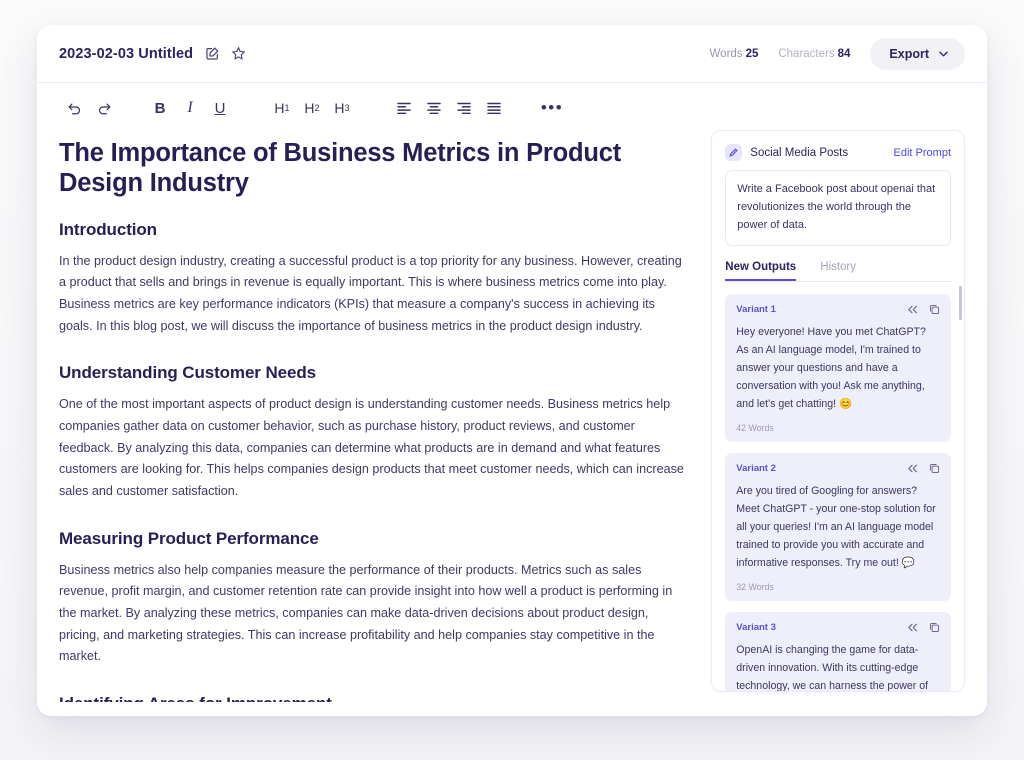 The height and width of the screenshot is (760, 1024). I want to click on export-button: Export, so click(917, 53).